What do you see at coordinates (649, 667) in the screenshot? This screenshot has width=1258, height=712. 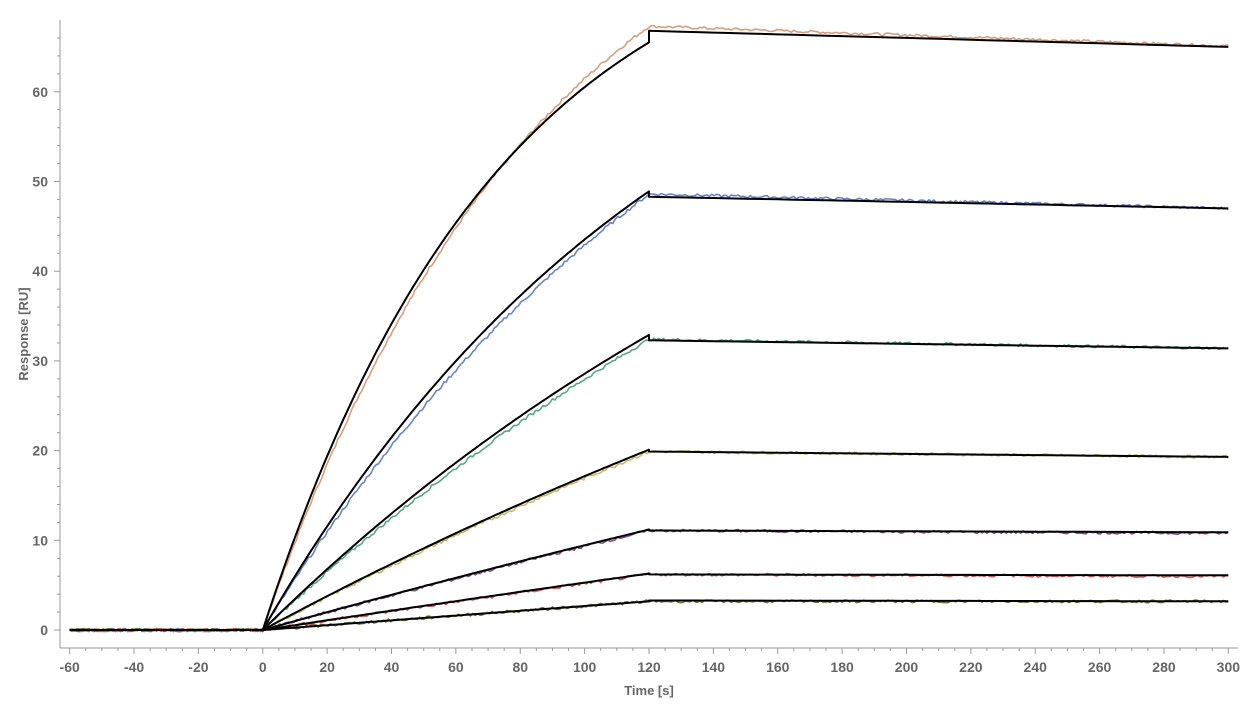 I see `x-tick-label: 120` at bounding box center [649, 667].